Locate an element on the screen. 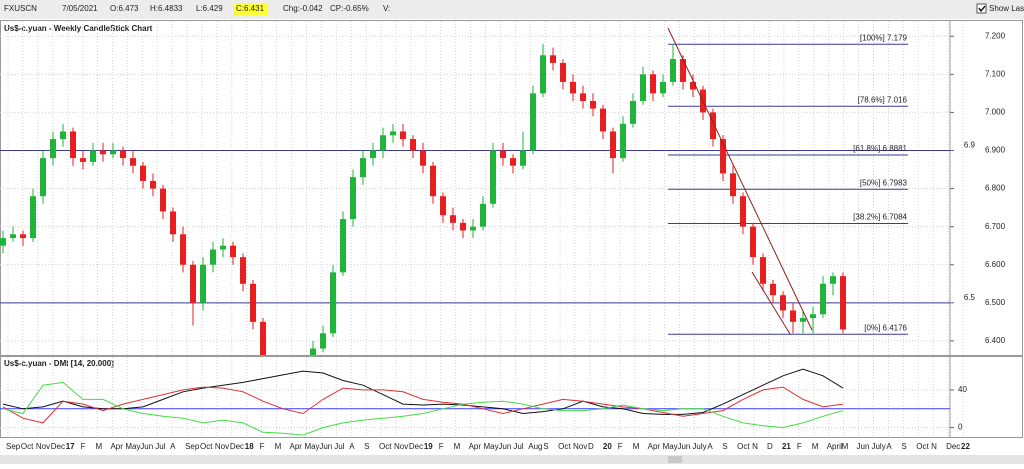  close: C:6.431 is located at coordinates (250, 8).